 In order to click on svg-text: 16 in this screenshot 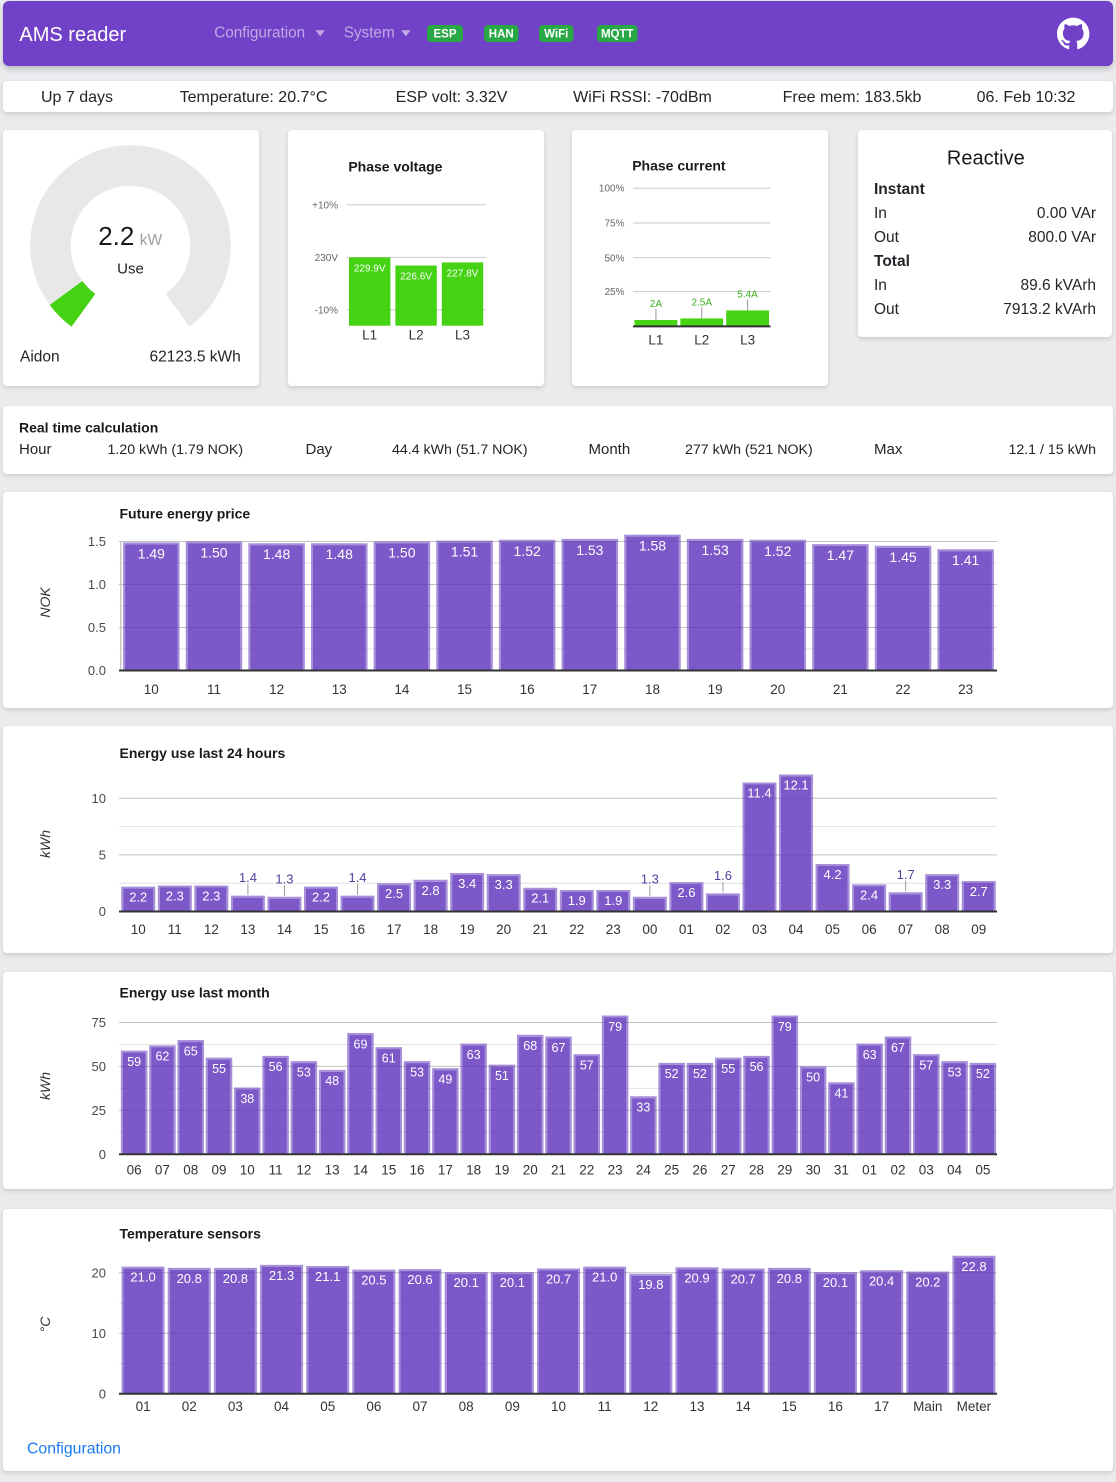, I will do `click(357, 929)`.